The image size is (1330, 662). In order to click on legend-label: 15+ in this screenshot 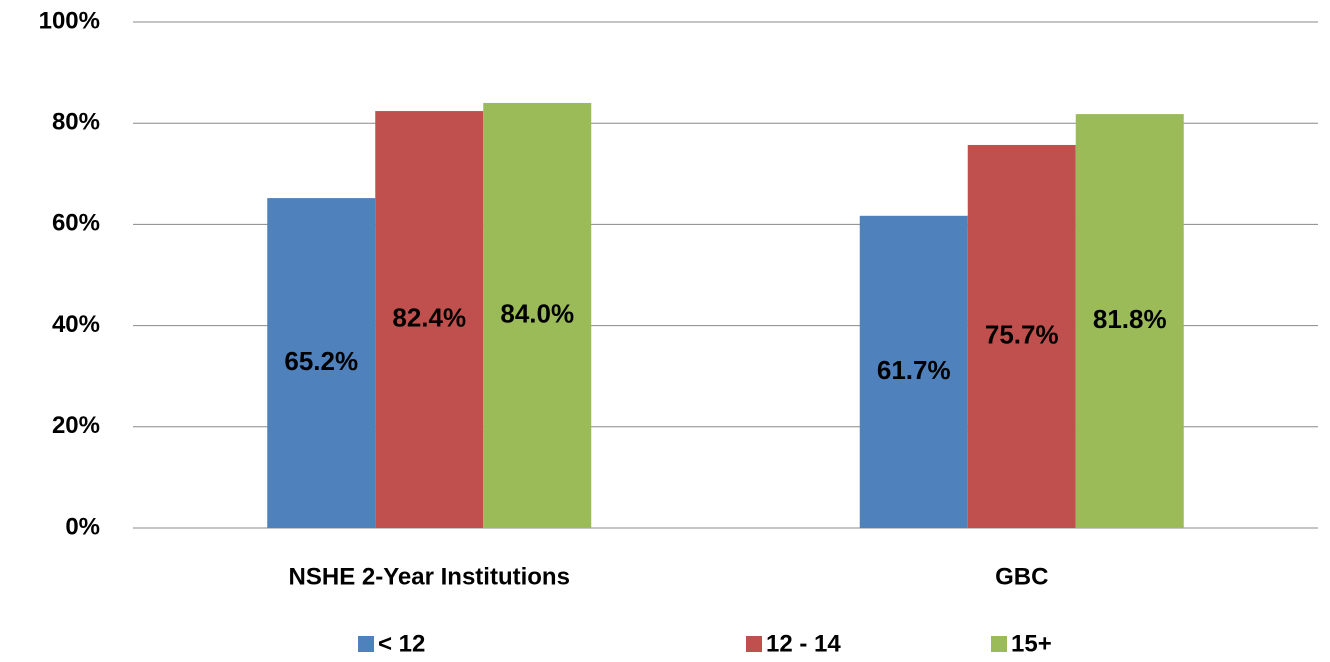, I will do `click(1031, 643)`.